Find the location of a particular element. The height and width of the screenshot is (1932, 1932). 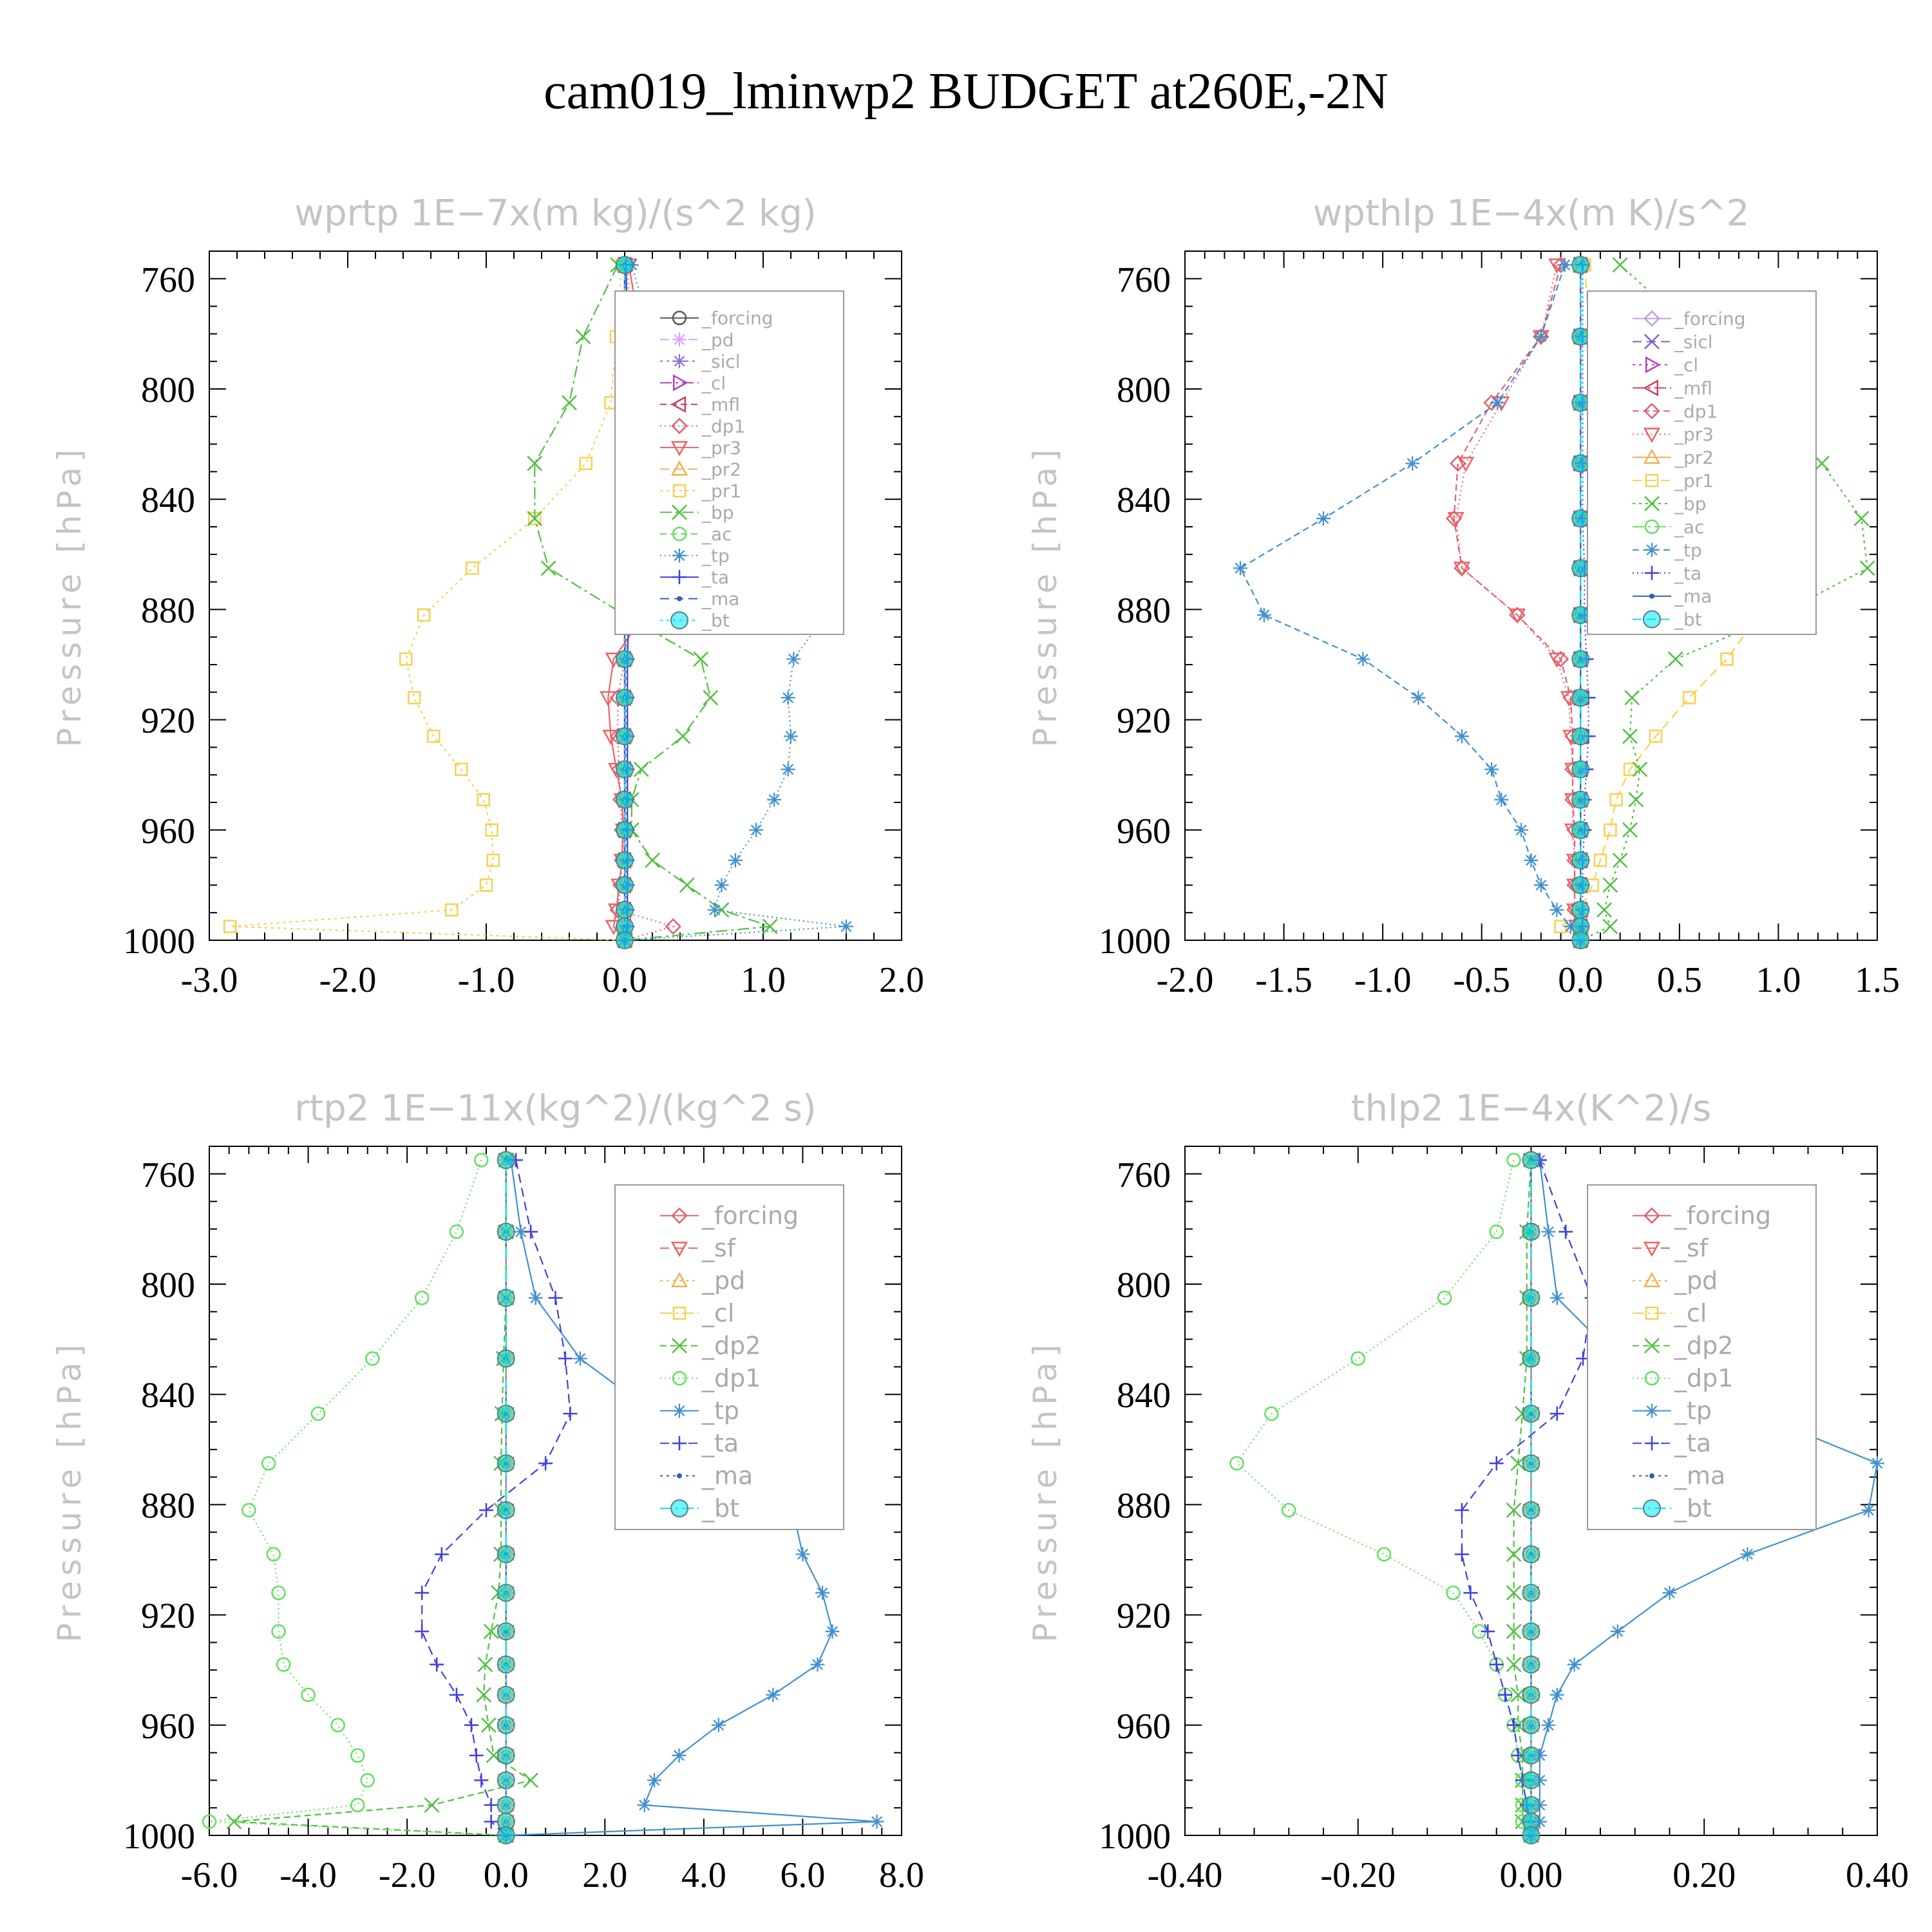

plot-title: wpthlp 1E−4x(m K)/s^2 is located at coordinates (1531, 214).